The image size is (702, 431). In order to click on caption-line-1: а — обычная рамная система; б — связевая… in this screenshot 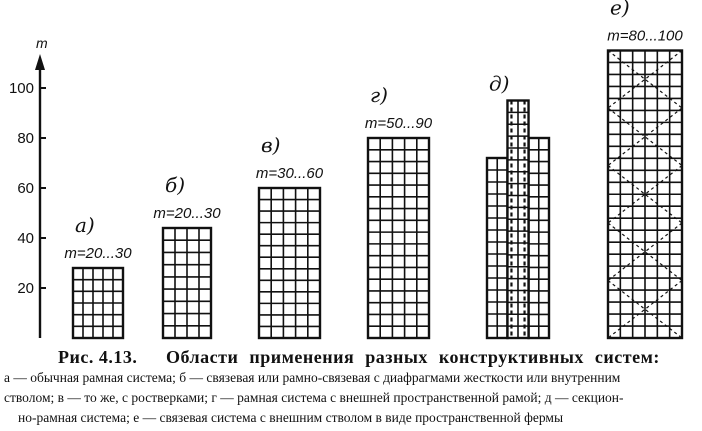, I will do `click(312, 377)`.